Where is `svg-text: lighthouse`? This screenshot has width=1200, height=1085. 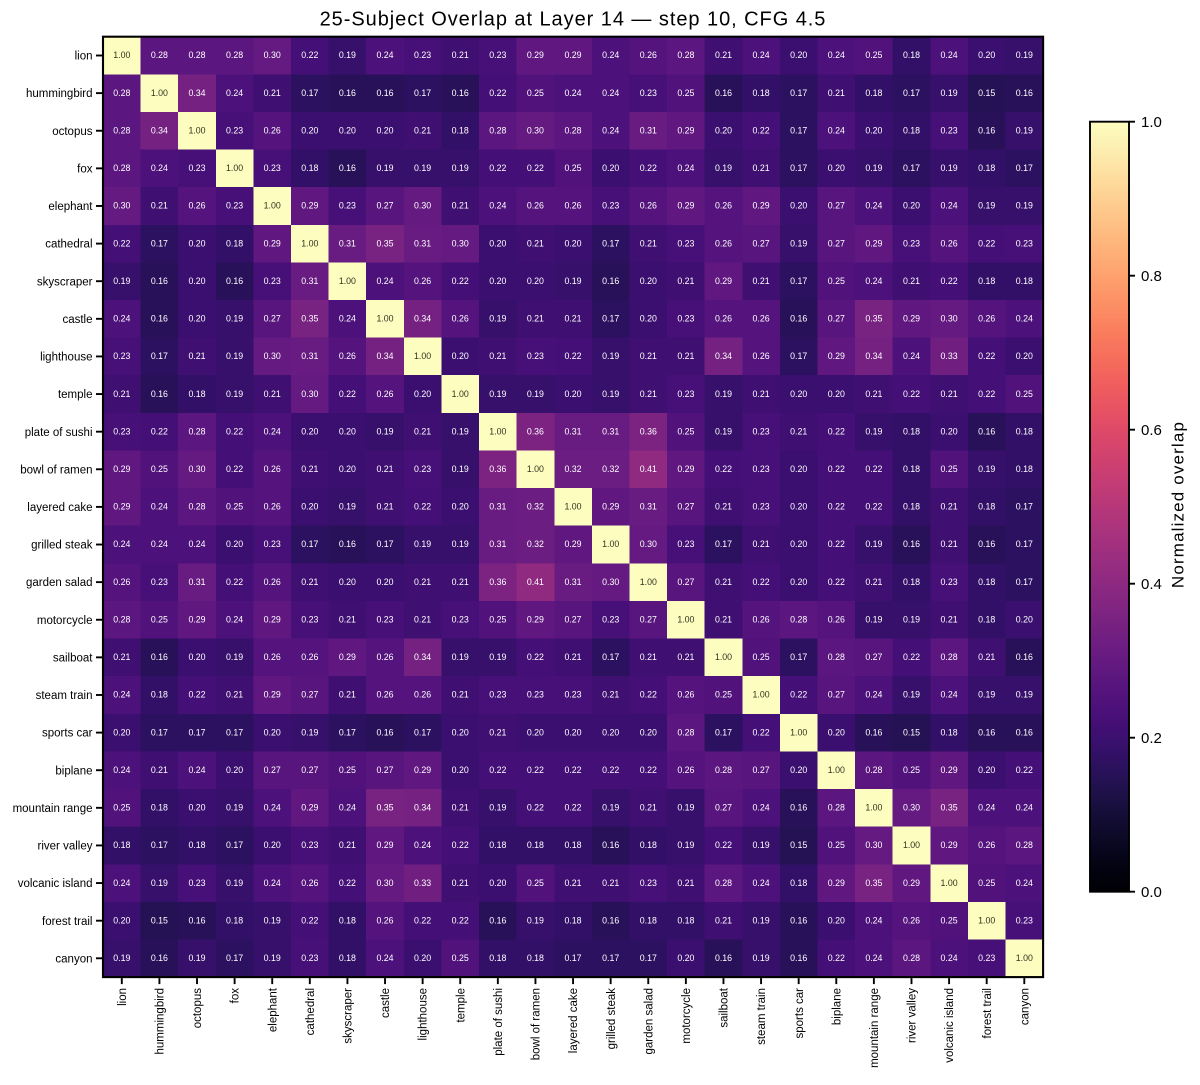 svg-text: lighthouse is located at coordinates (424, 1014).